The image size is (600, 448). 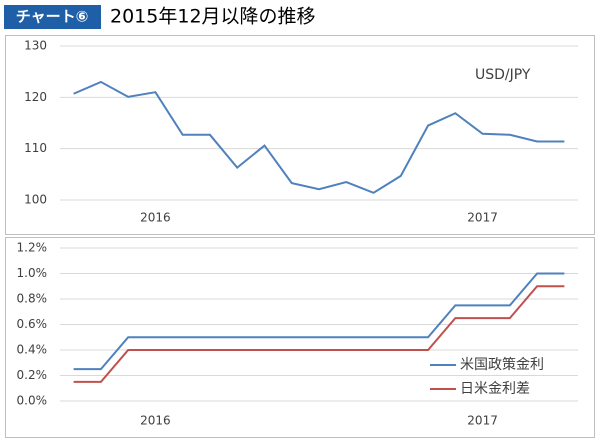 What do you see at coordinates (502, 364) in the screenshot?
I see `legend-label: 米国政策金利` at bounding box center [502, 364].